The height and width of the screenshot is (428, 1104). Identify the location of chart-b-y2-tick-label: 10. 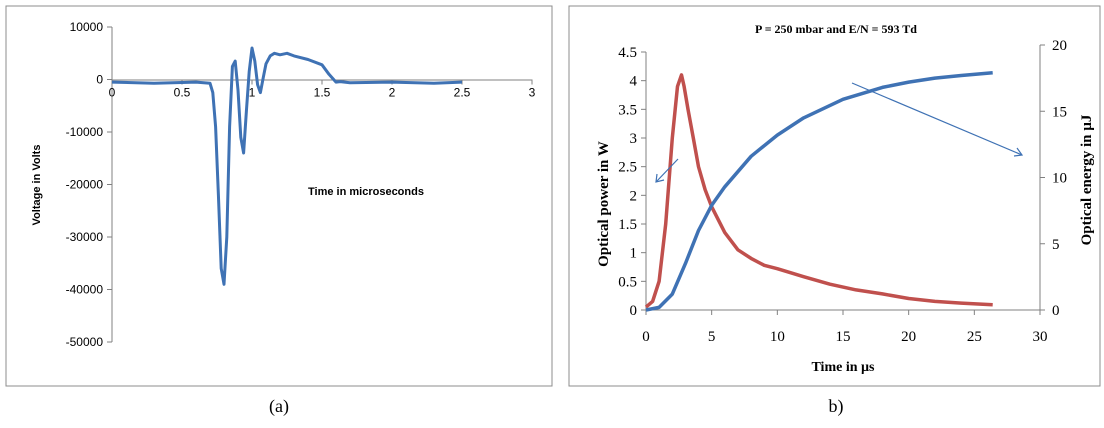
(1059, 179).